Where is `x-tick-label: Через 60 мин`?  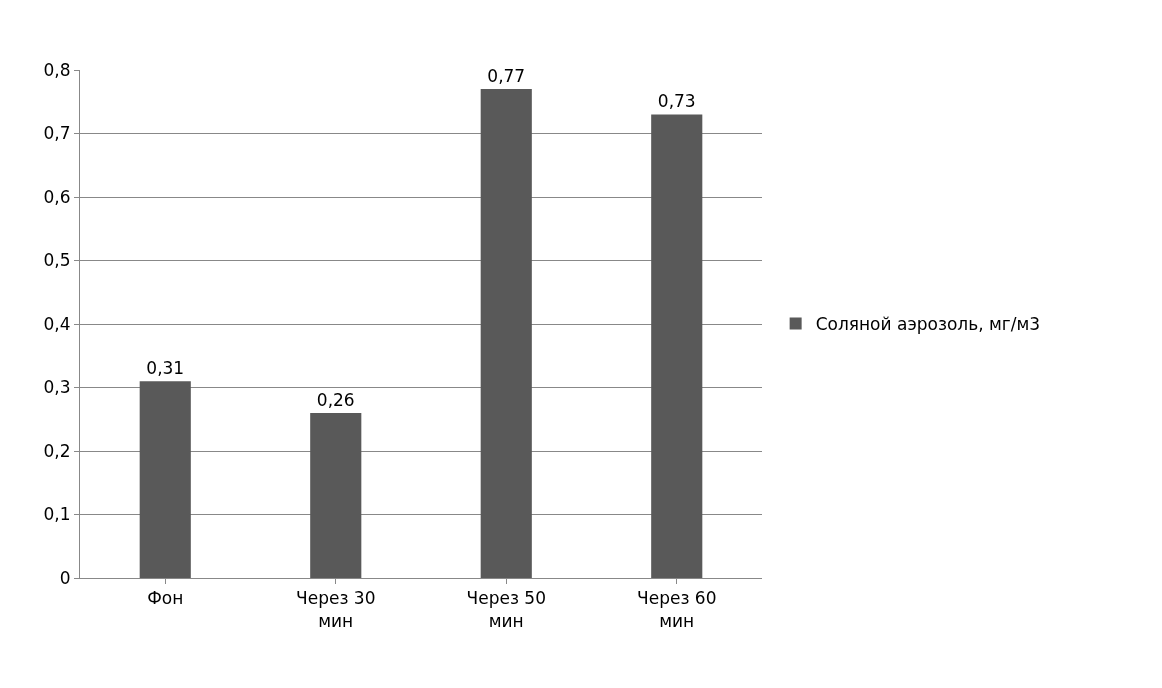
x-tick-label: Через 60 мин is located at coordinates (677, 609).